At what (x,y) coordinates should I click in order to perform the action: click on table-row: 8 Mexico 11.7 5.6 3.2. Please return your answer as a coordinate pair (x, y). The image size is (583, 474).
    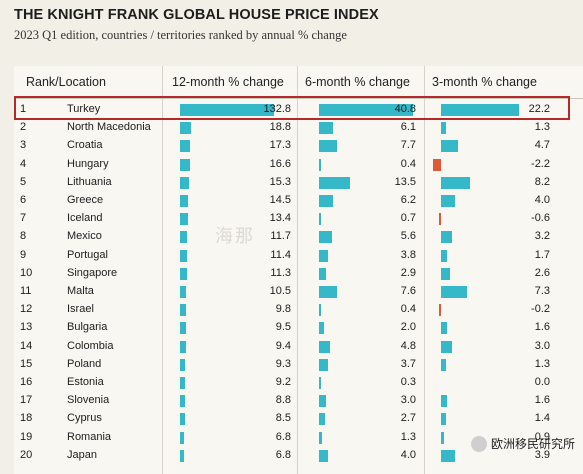
    Looking at the image, I should click on (298, 237).